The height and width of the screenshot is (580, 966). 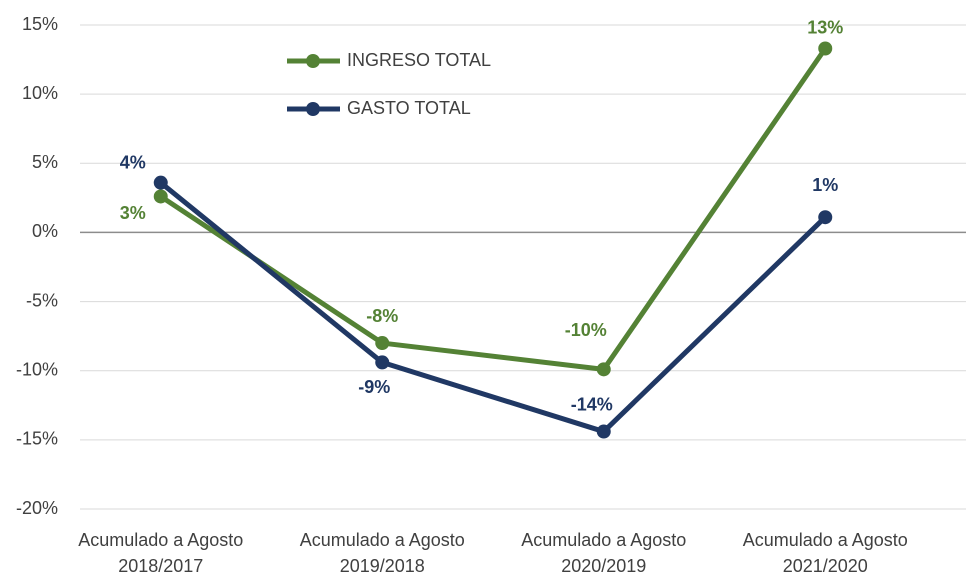 What do you see at coordinates (37, 369) in the screenshot?
I see `y-tick-label: -10%` at bounding box center [37, 369].